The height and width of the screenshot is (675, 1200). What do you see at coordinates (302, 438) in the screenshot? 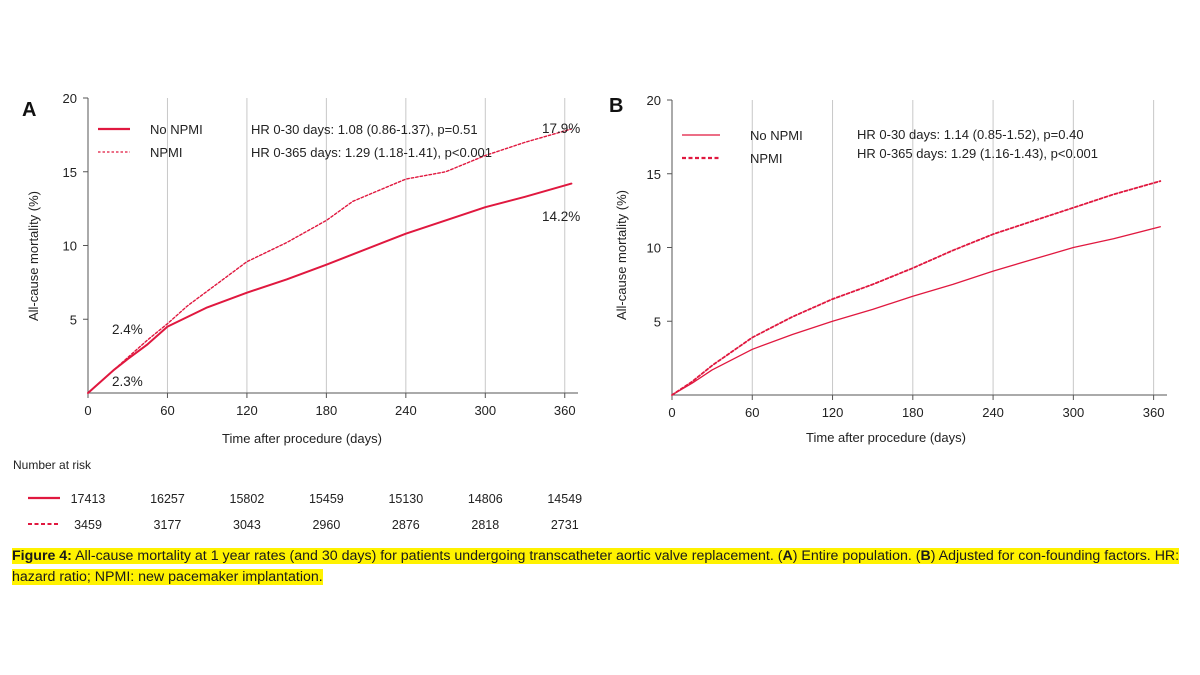
I see `panel-a-x-axis-title: Time after procedure (days)` at bounding box center [302, 438].